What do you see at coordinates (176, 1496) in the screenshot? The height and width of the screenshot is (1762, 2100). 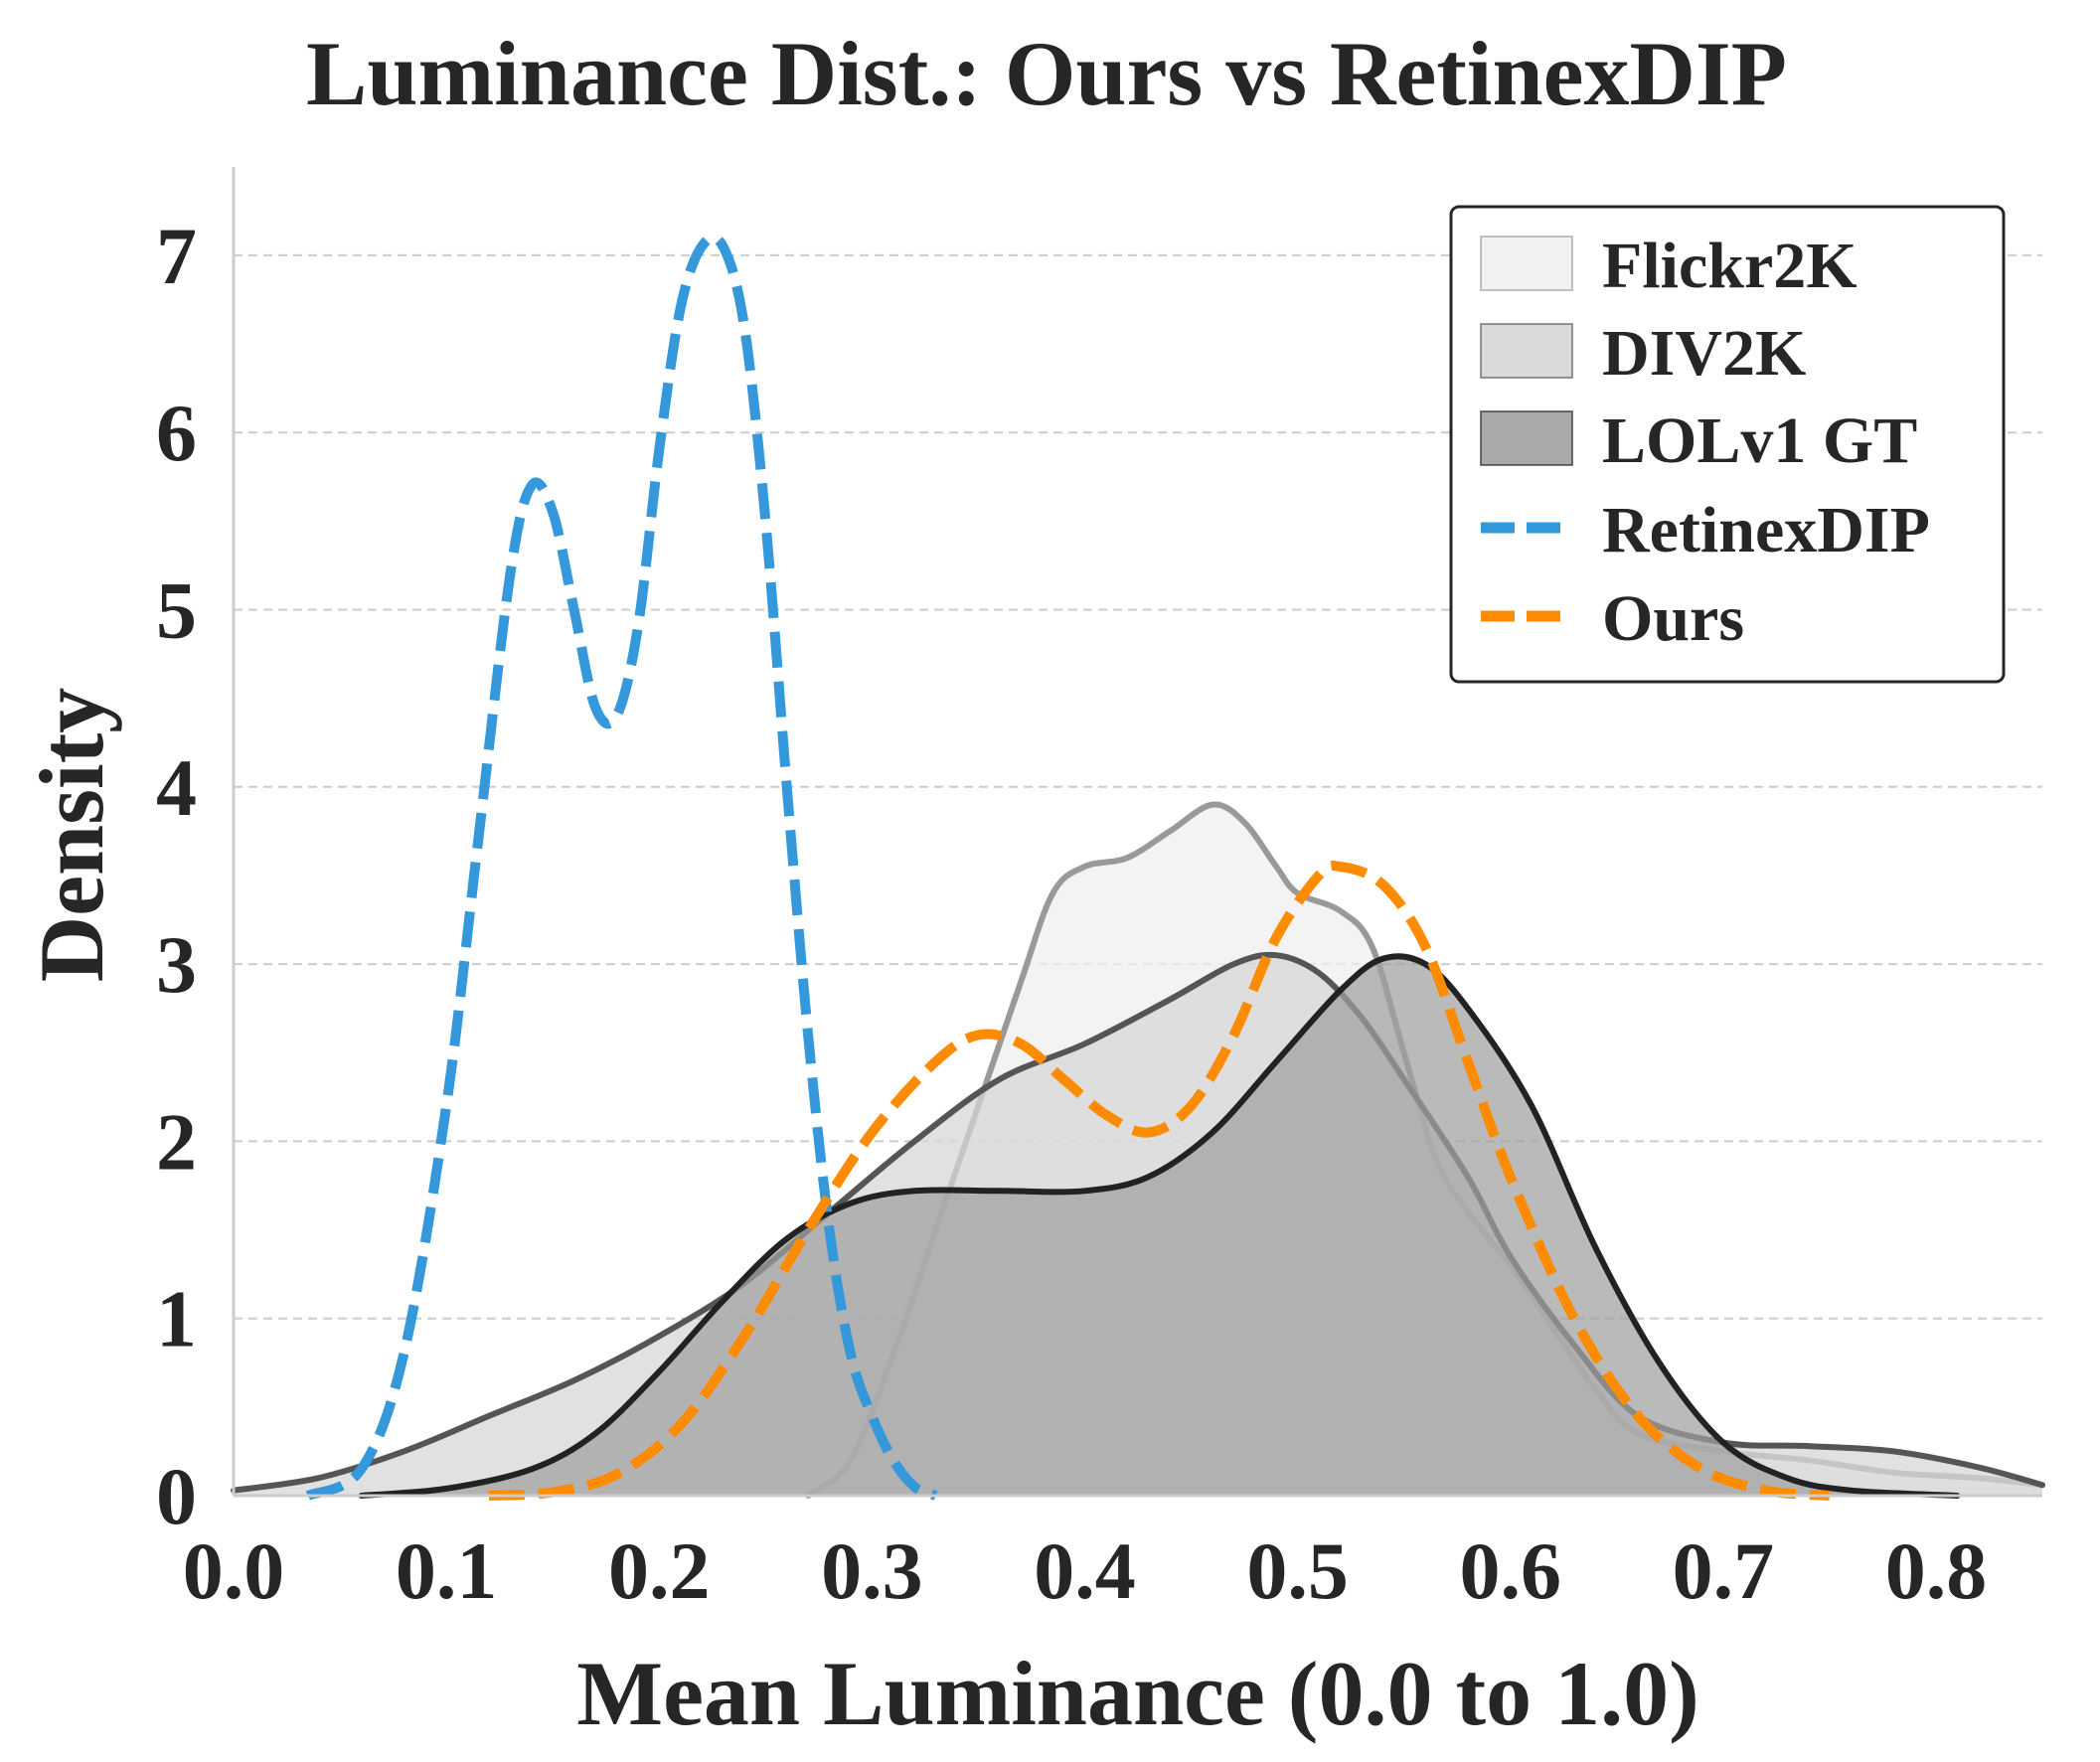 I see `y-tick-label: 0` at bounding box center [176, 1496].